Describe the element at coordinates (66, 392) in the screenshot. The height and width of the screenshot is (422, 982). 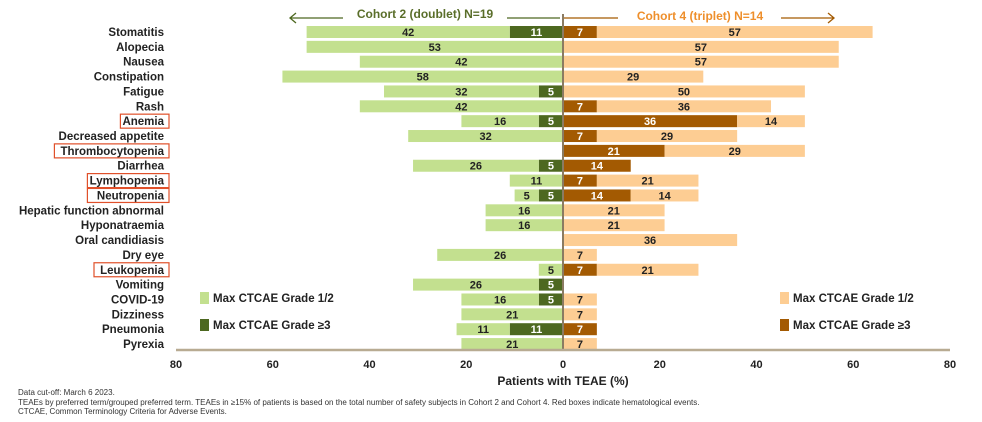
I see `footnote-cutoff: Data cut-off: March 6 2023.` at that location.